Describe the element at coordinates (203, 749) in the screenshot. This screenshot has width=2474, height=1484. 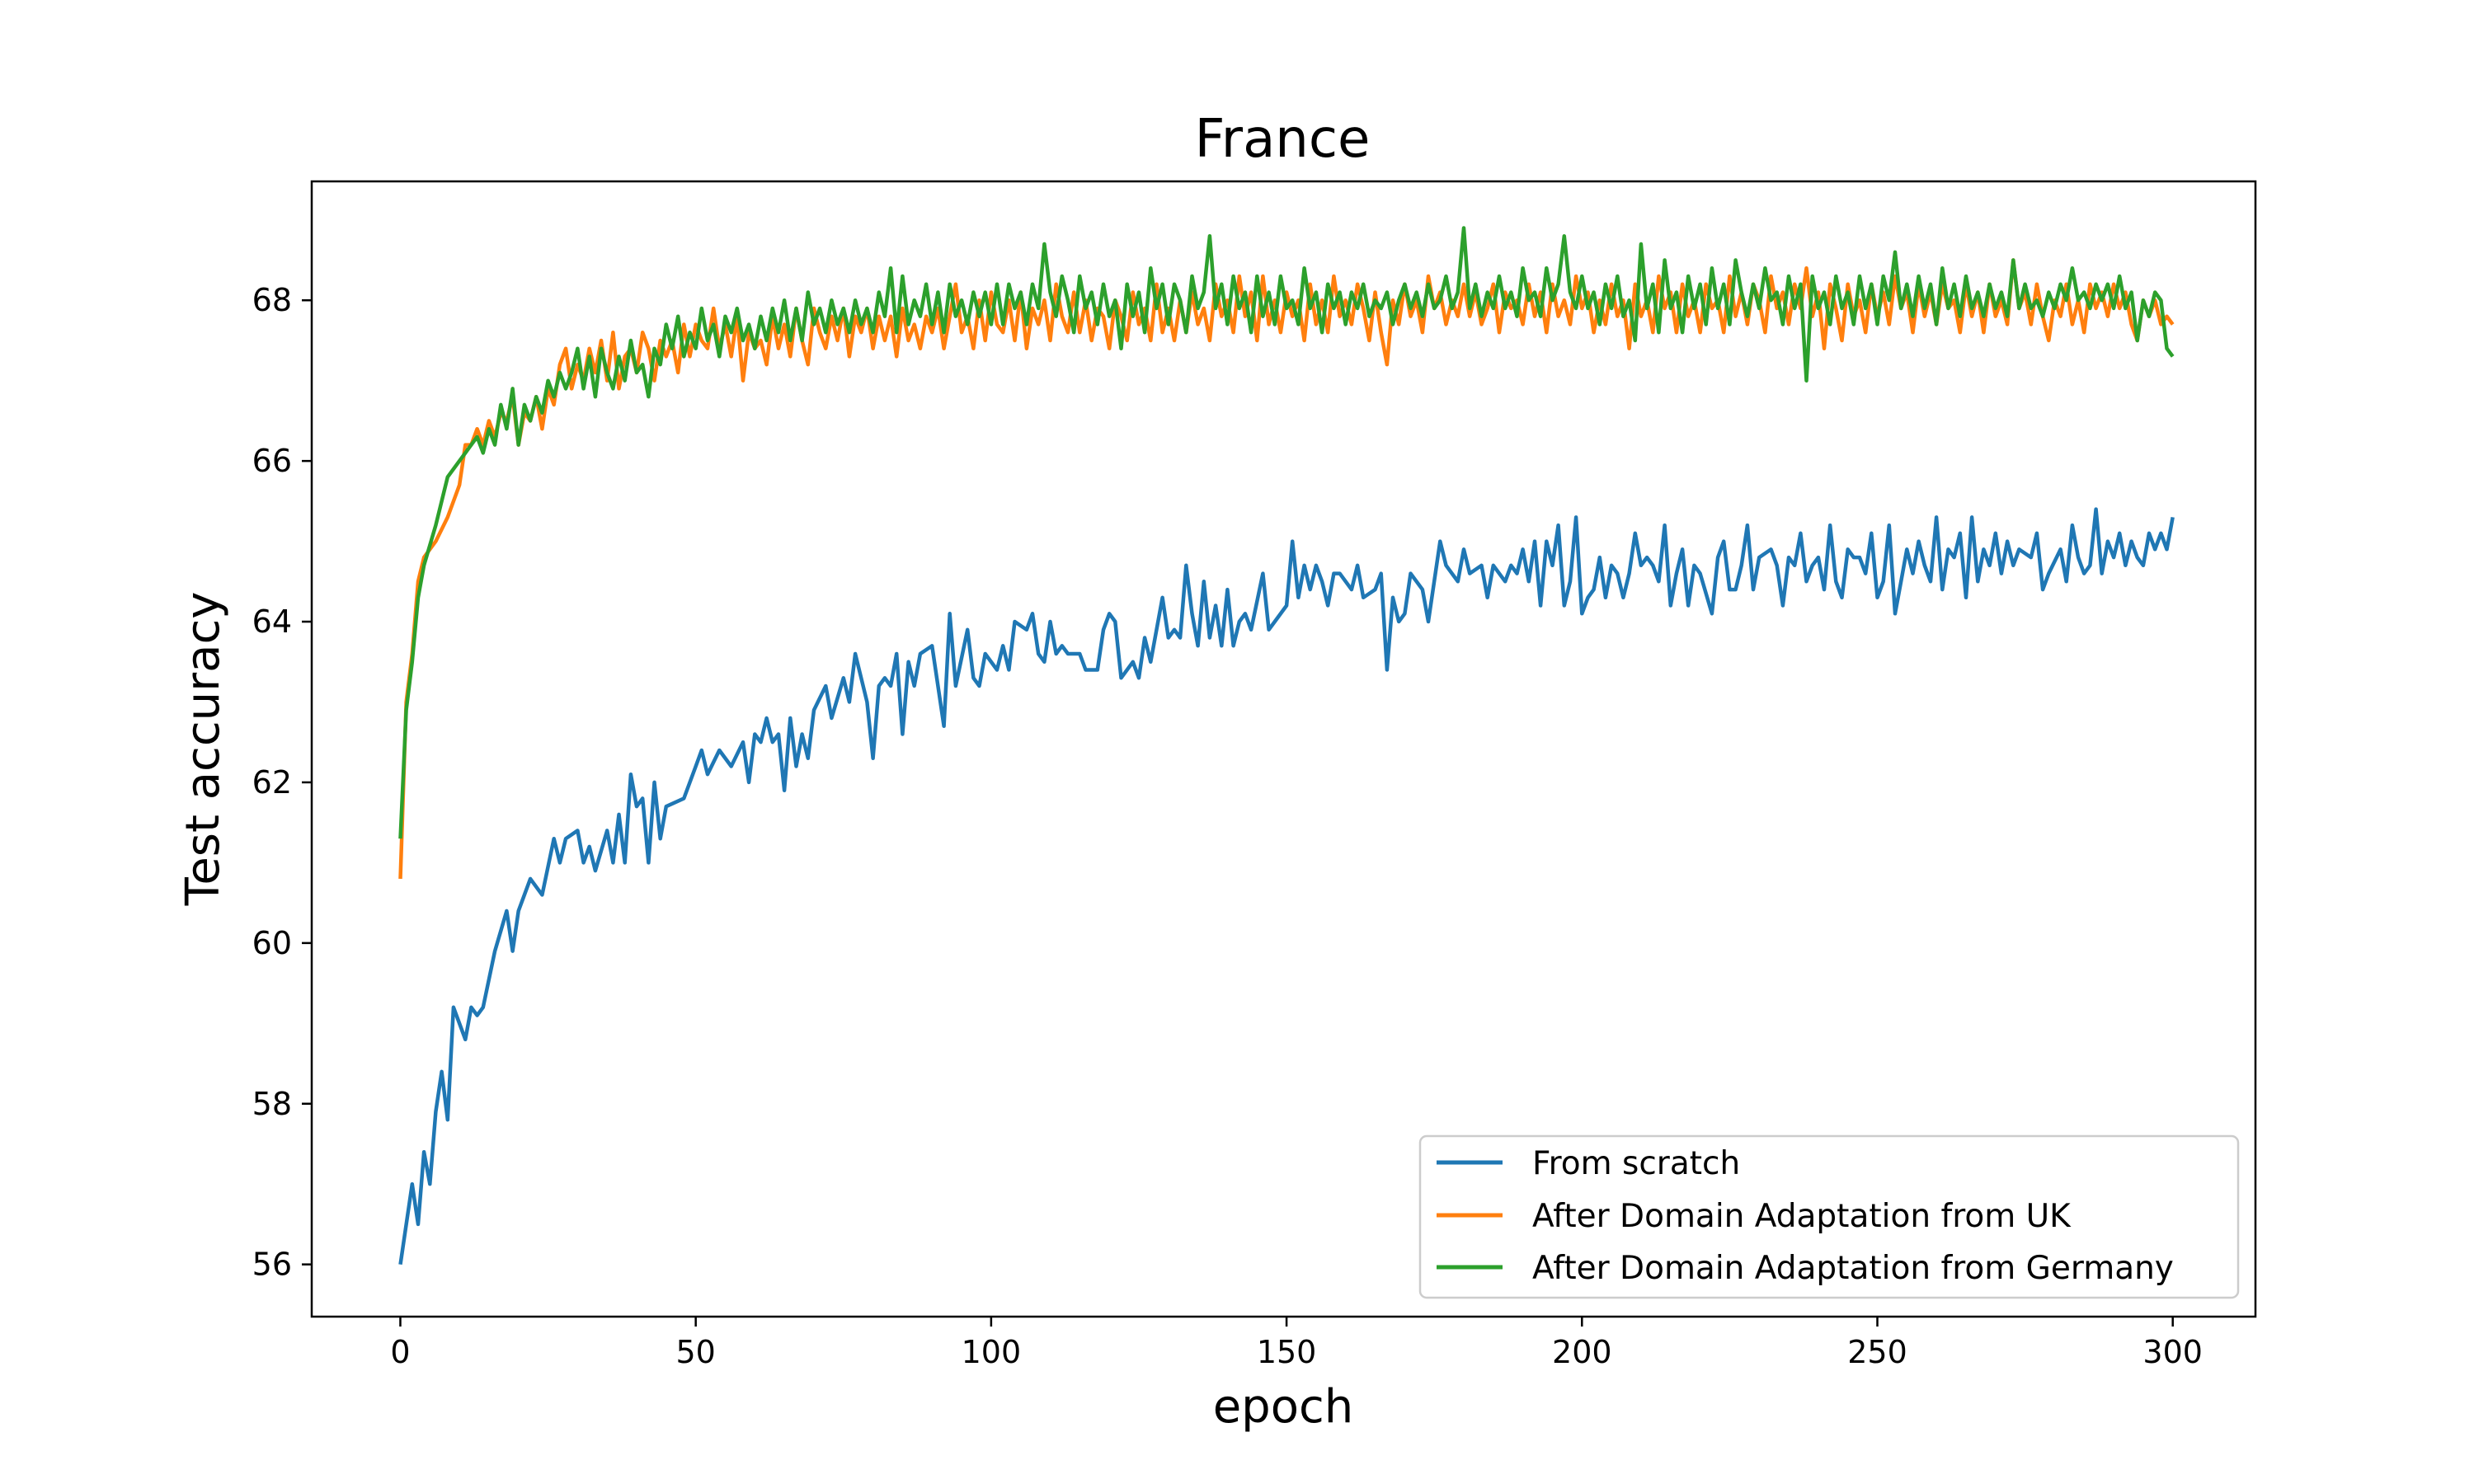
I see `y-axis-label: Test accuracy` at that location.